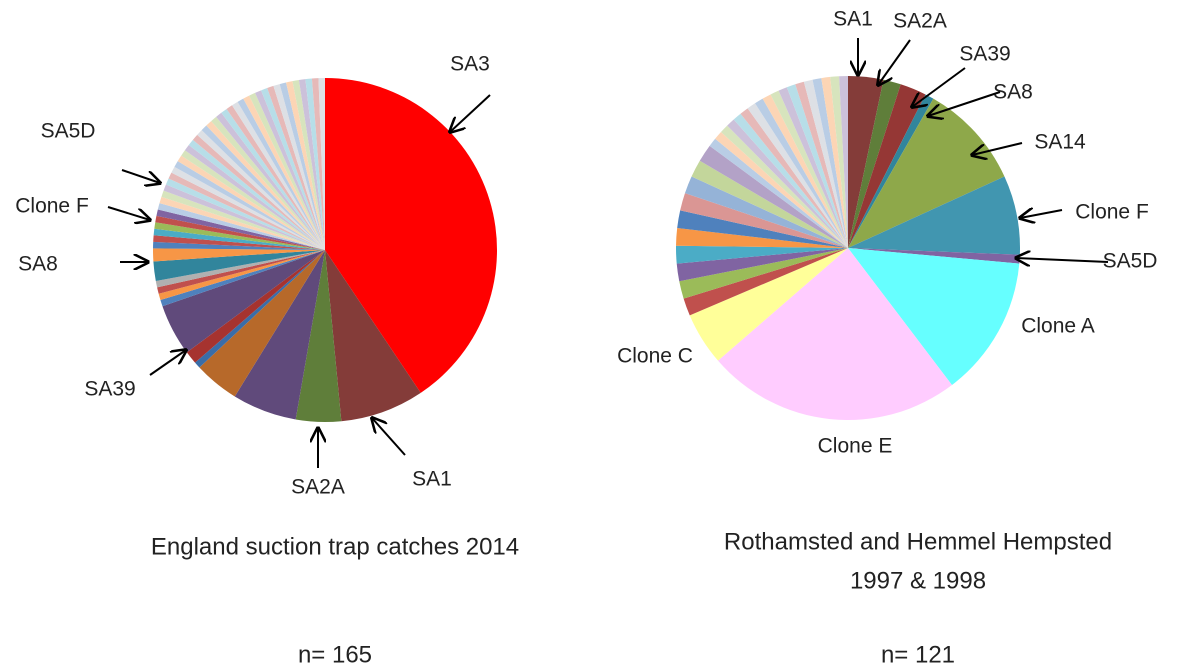 The width and height of the screenshot is (1183, 670). Describe the element at coordinates (470, 64) in the screenshot. I see `slice-label: SA3` at that location.